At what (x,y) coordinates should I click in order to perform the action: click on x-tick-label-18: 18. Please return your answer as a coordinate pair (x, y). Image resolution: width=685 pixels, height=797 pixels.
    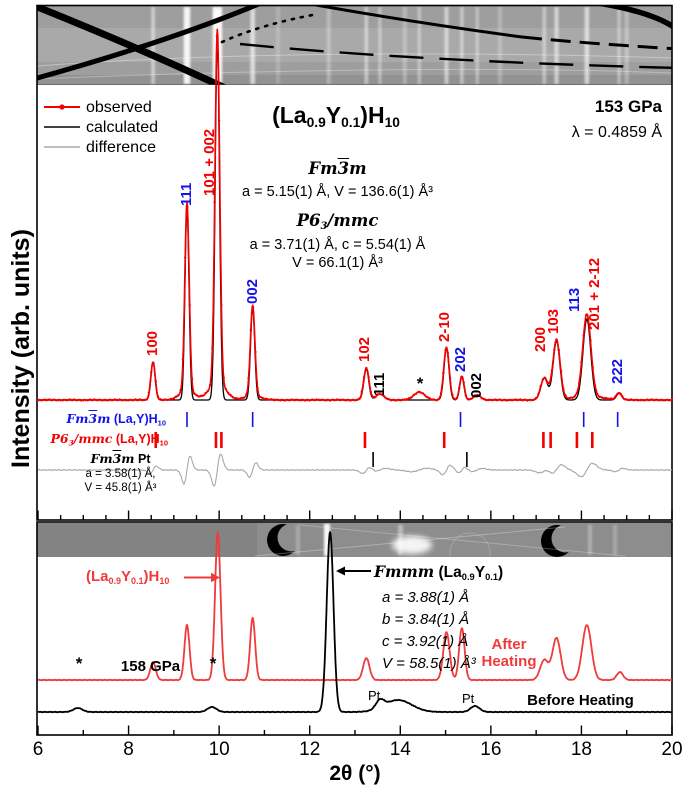
    Looking at the image, I should click on (581, 749).